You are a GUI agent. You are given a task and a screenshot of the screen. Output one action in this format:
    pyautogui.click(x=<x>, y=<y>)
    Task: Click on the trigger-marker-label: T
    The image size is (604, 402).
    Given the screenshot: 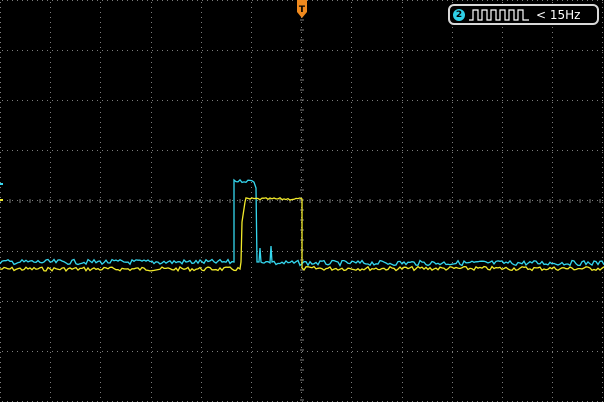 What is the action you would take?
    pyautogui.click(x=302, y=10)
    